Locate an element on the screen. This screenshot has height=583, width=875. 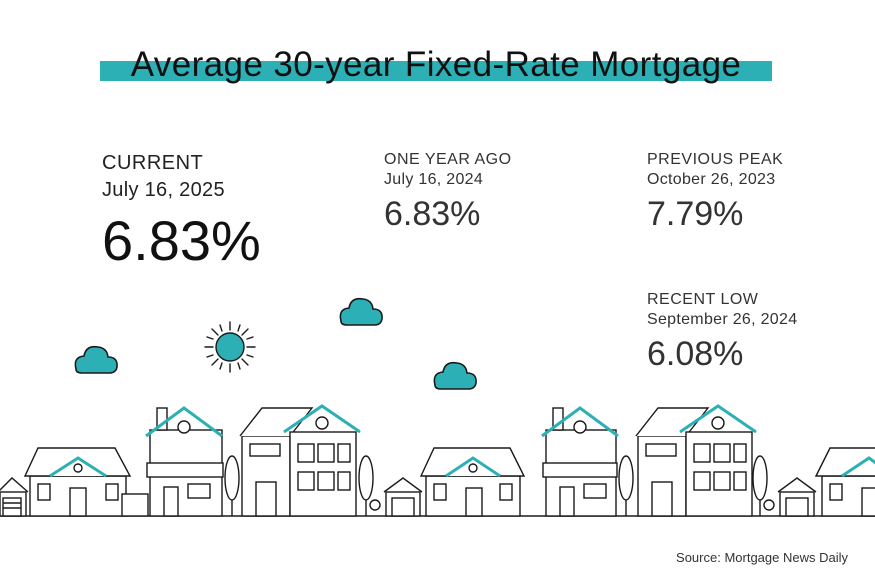
stat-recent-low-rate: 6.08% is located at coordinates (695, 354).